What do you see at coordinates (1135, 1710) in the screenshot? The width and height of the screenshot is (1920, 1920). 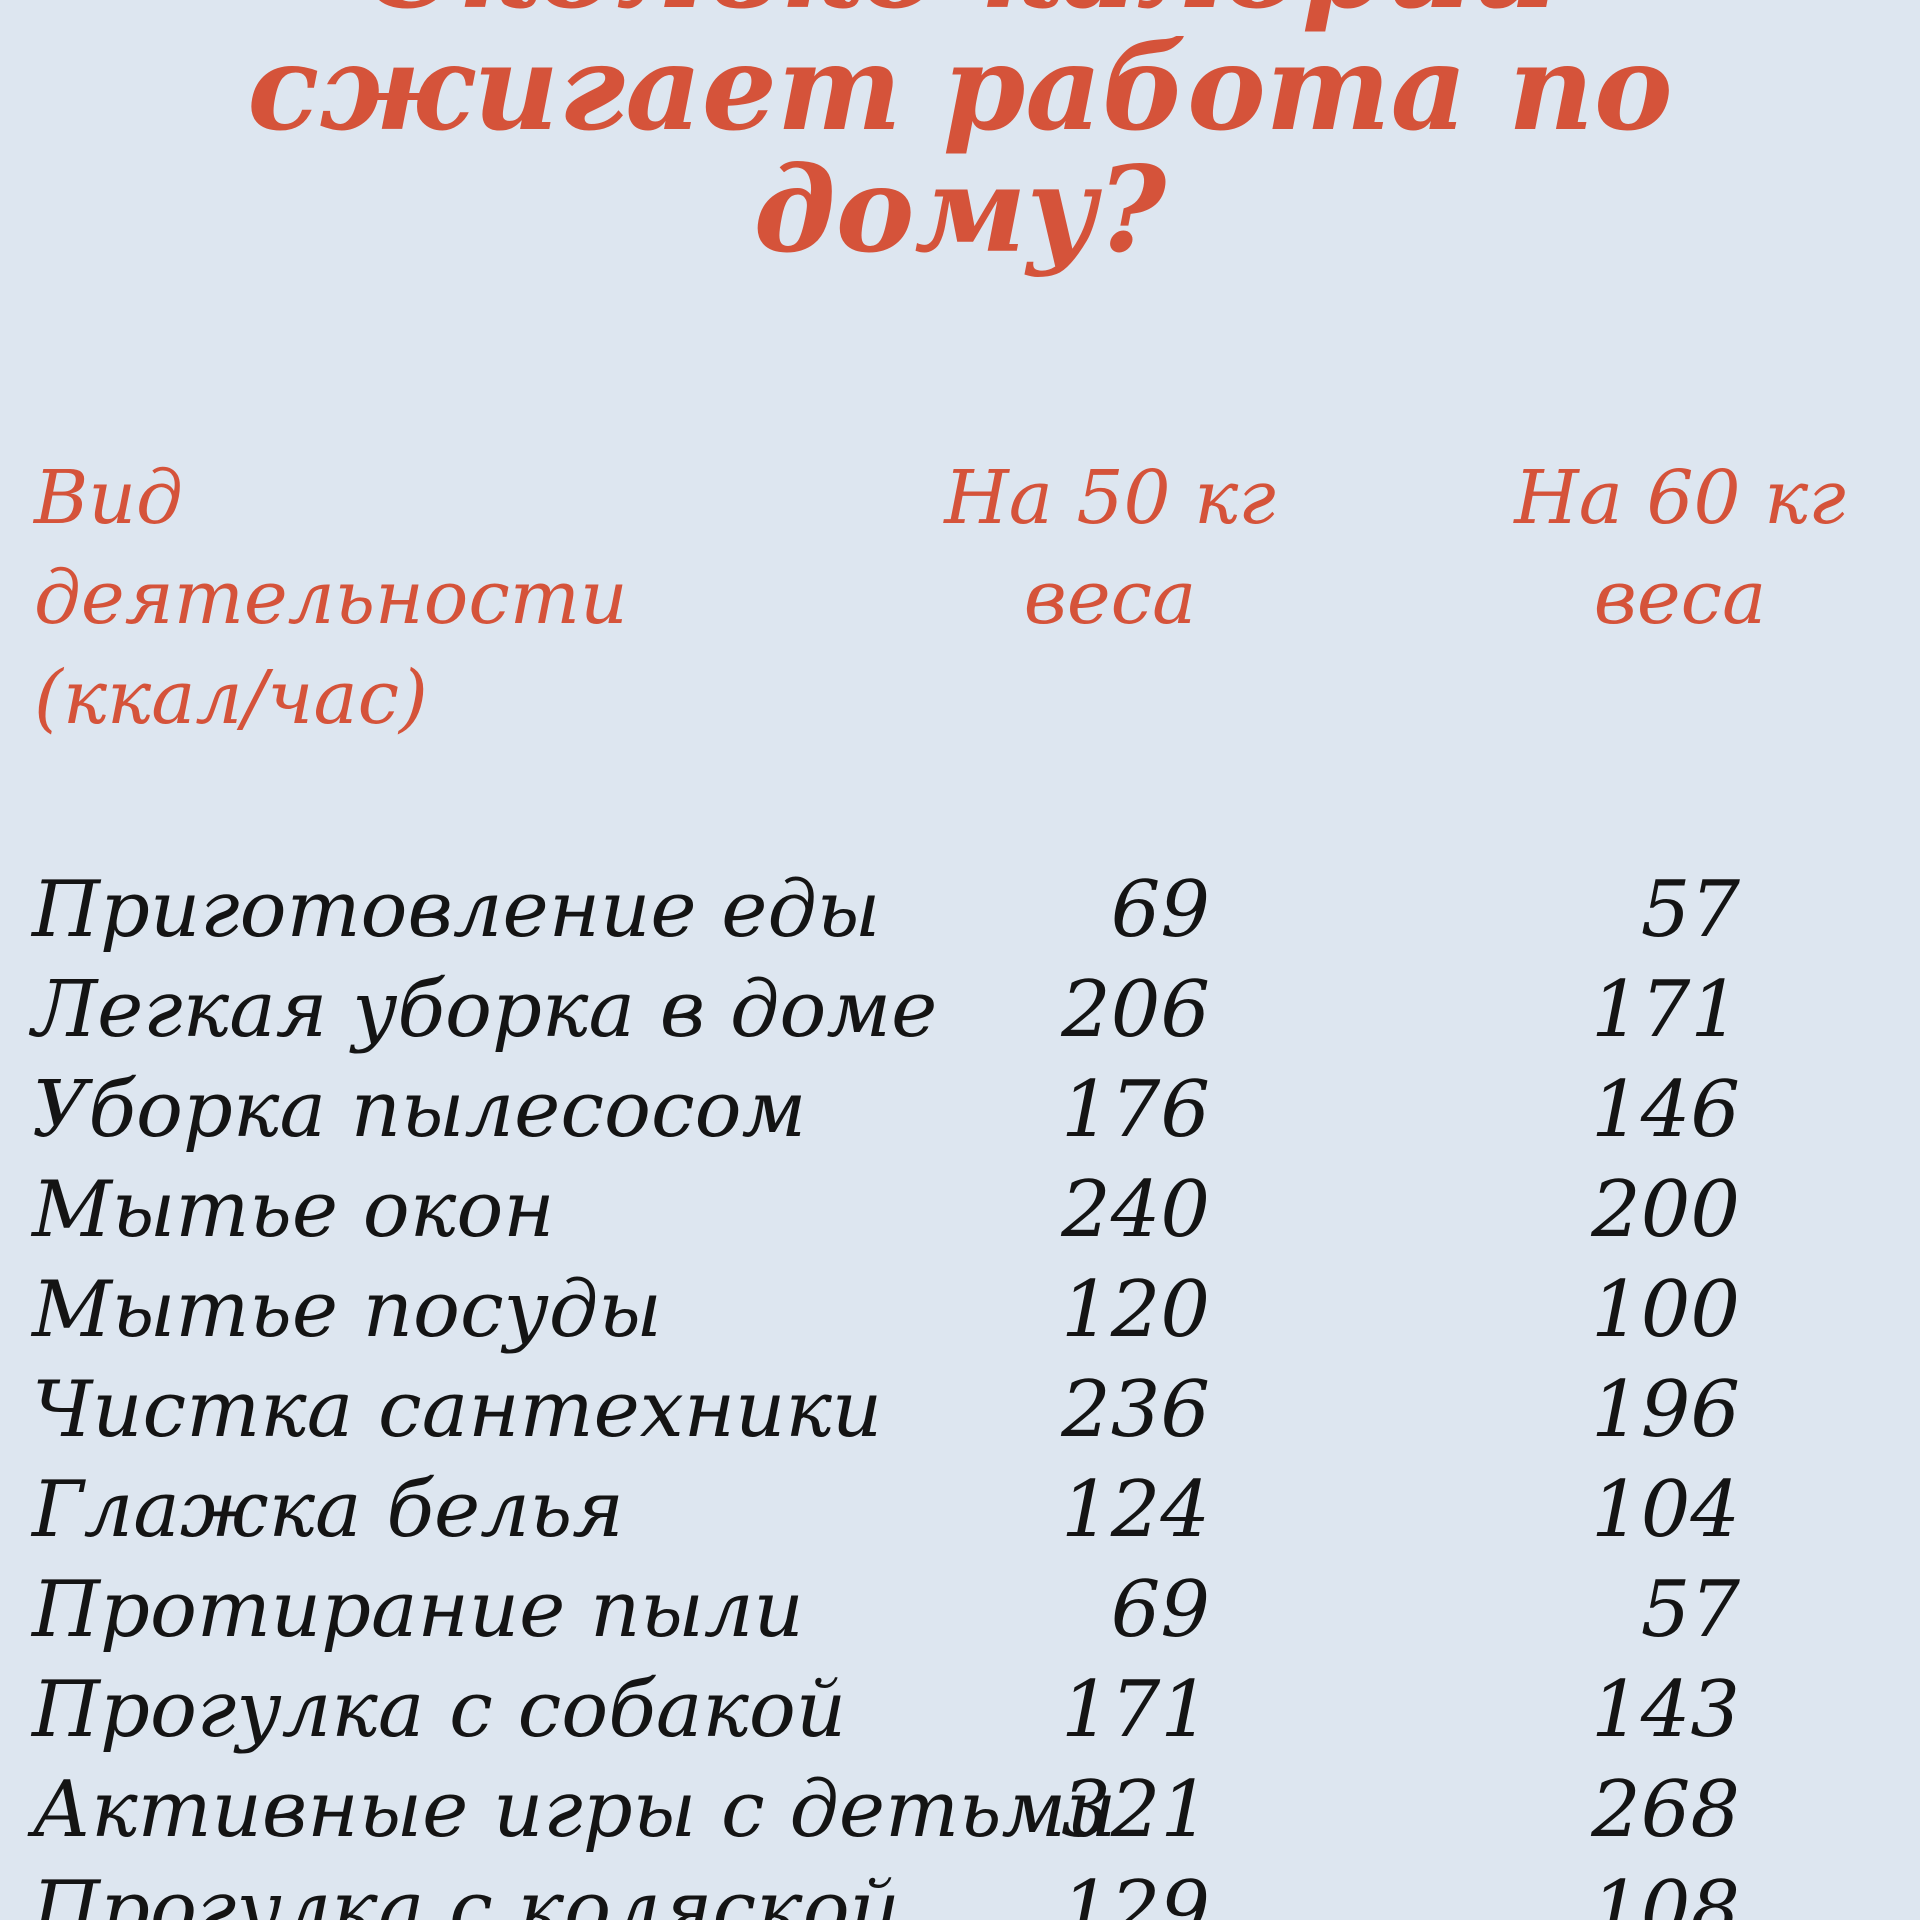 I see `kcal-50kg: 171` at bounding box center [1135, 1710].